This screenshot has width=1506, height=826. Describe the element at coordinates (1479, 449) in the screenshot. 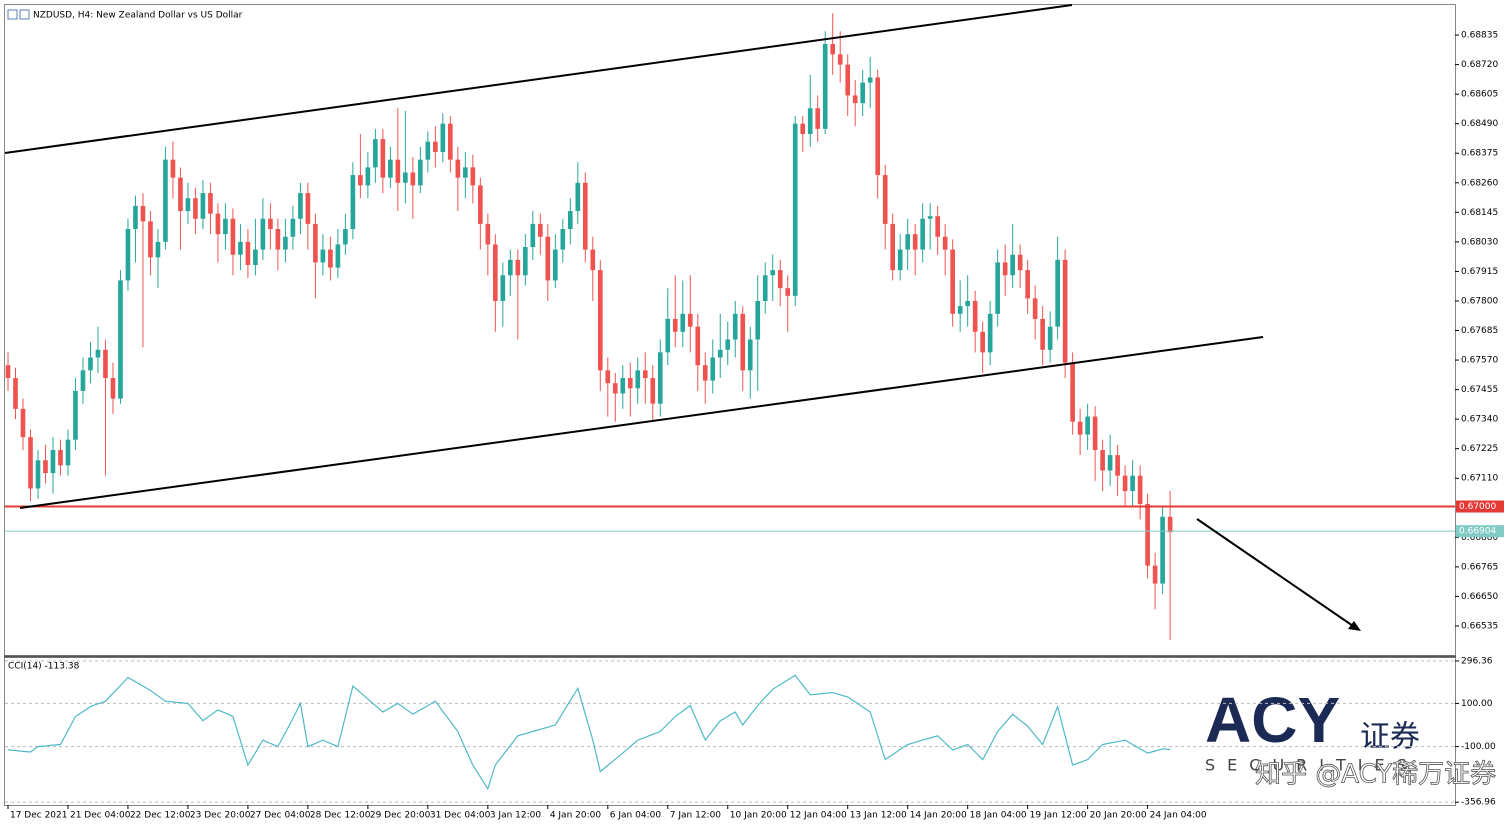

I see `y-tick-label: 0.67225` at that location.